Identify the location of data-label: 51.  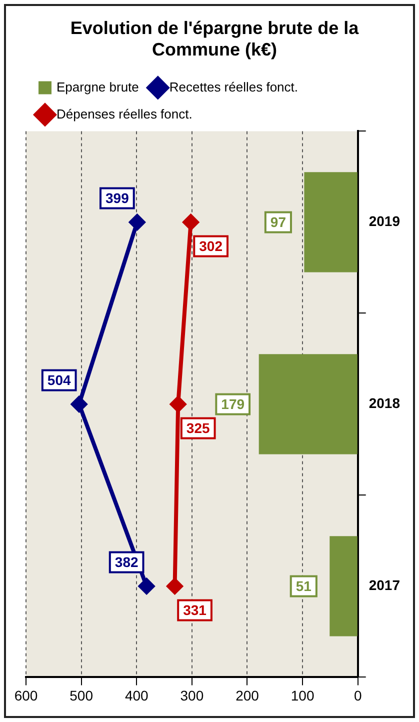
(304, 586).